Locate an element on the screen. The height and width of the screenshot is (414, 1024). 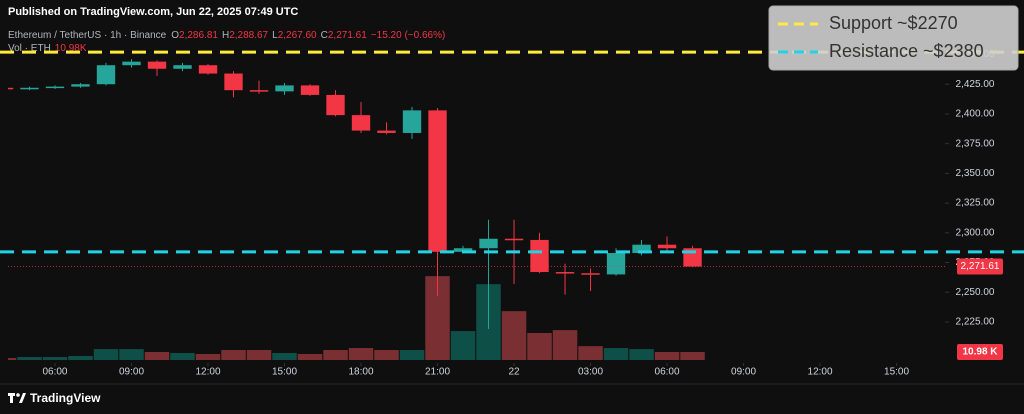
last-volume-label: 10.98 K is located at coordinates (980, 352).